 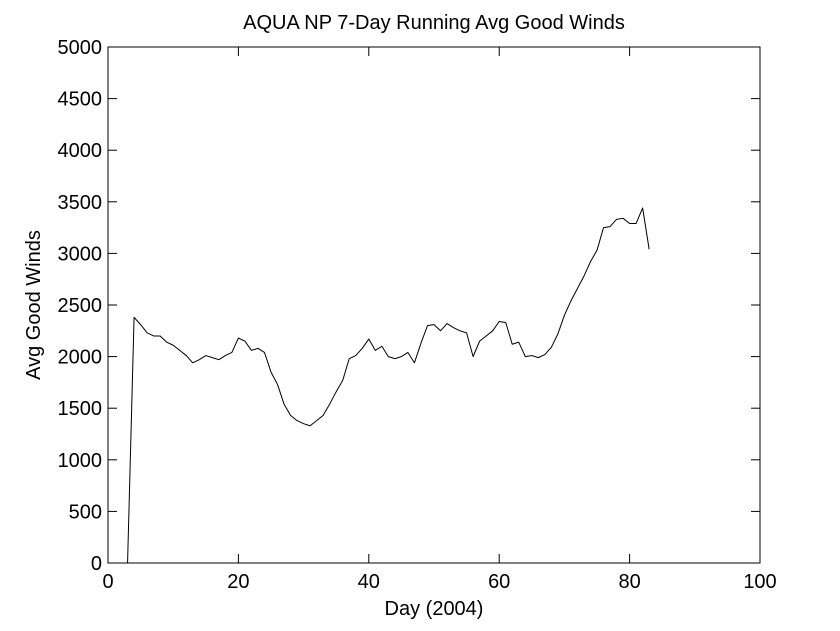 I want to click on y-tick-label: 2500, so click(x=80, y=306).